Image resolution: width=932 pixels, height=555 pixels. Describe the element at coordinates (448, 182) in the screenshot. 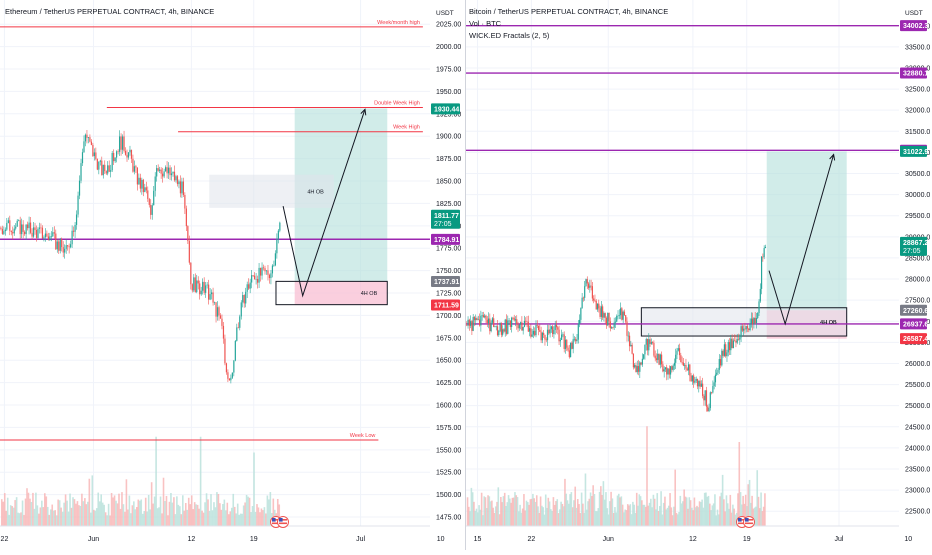

I see `price-tick-label: 1850.00` at that location.